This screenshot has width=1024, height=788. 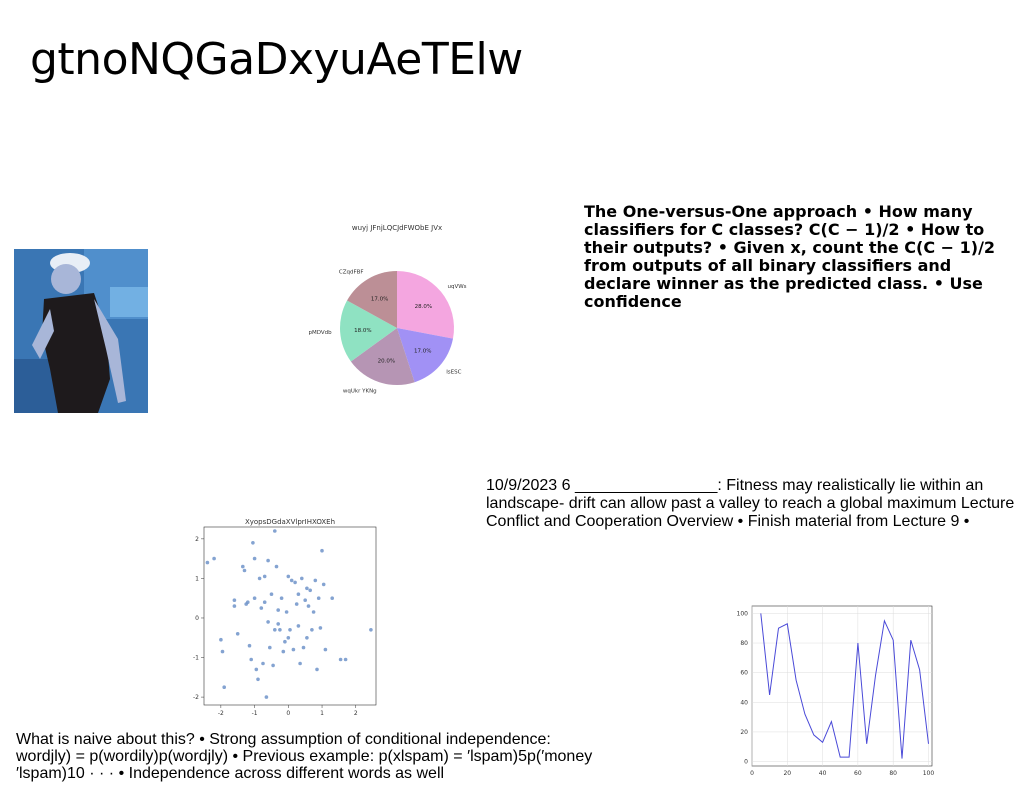 What do you see at coordinates (196, 658) in the screenshot?
I see `scatter-y-tick-label: -1` at bounding box center [196, 658].